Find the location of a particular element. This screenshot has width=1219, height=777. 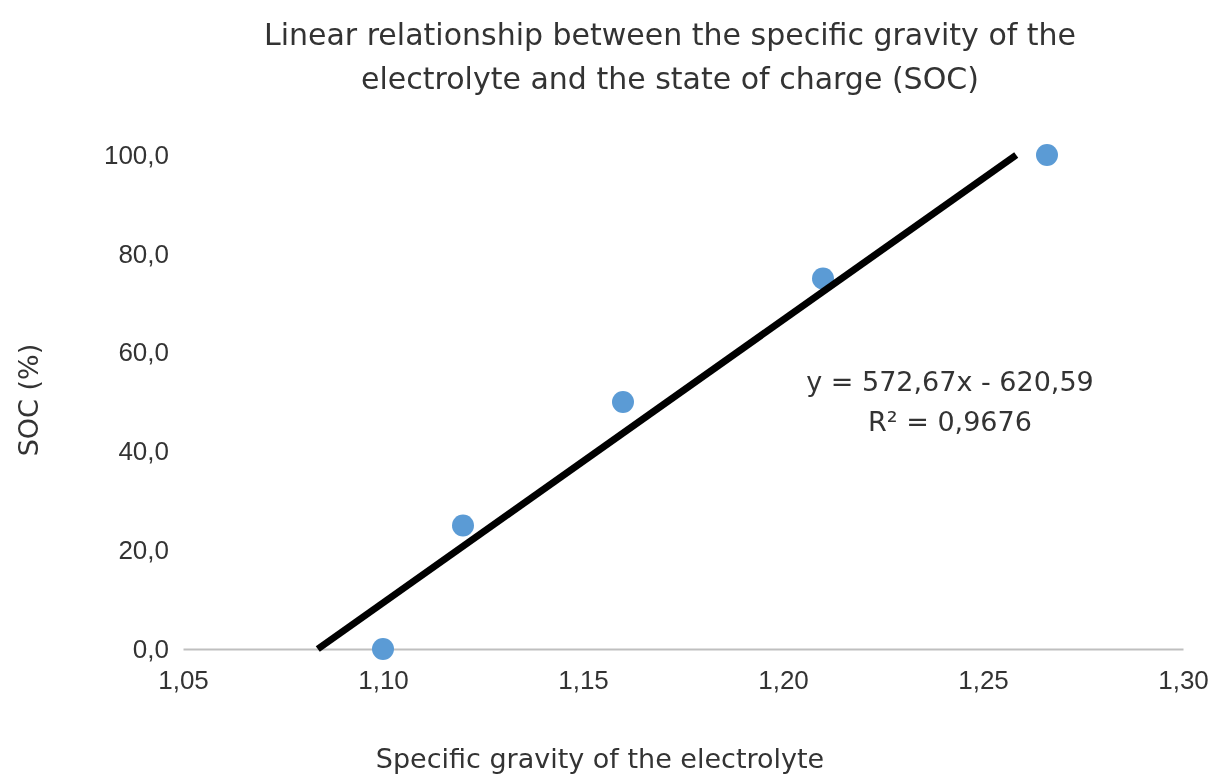

x-tick-label: 1,25 is located at coordinates (983, 680).